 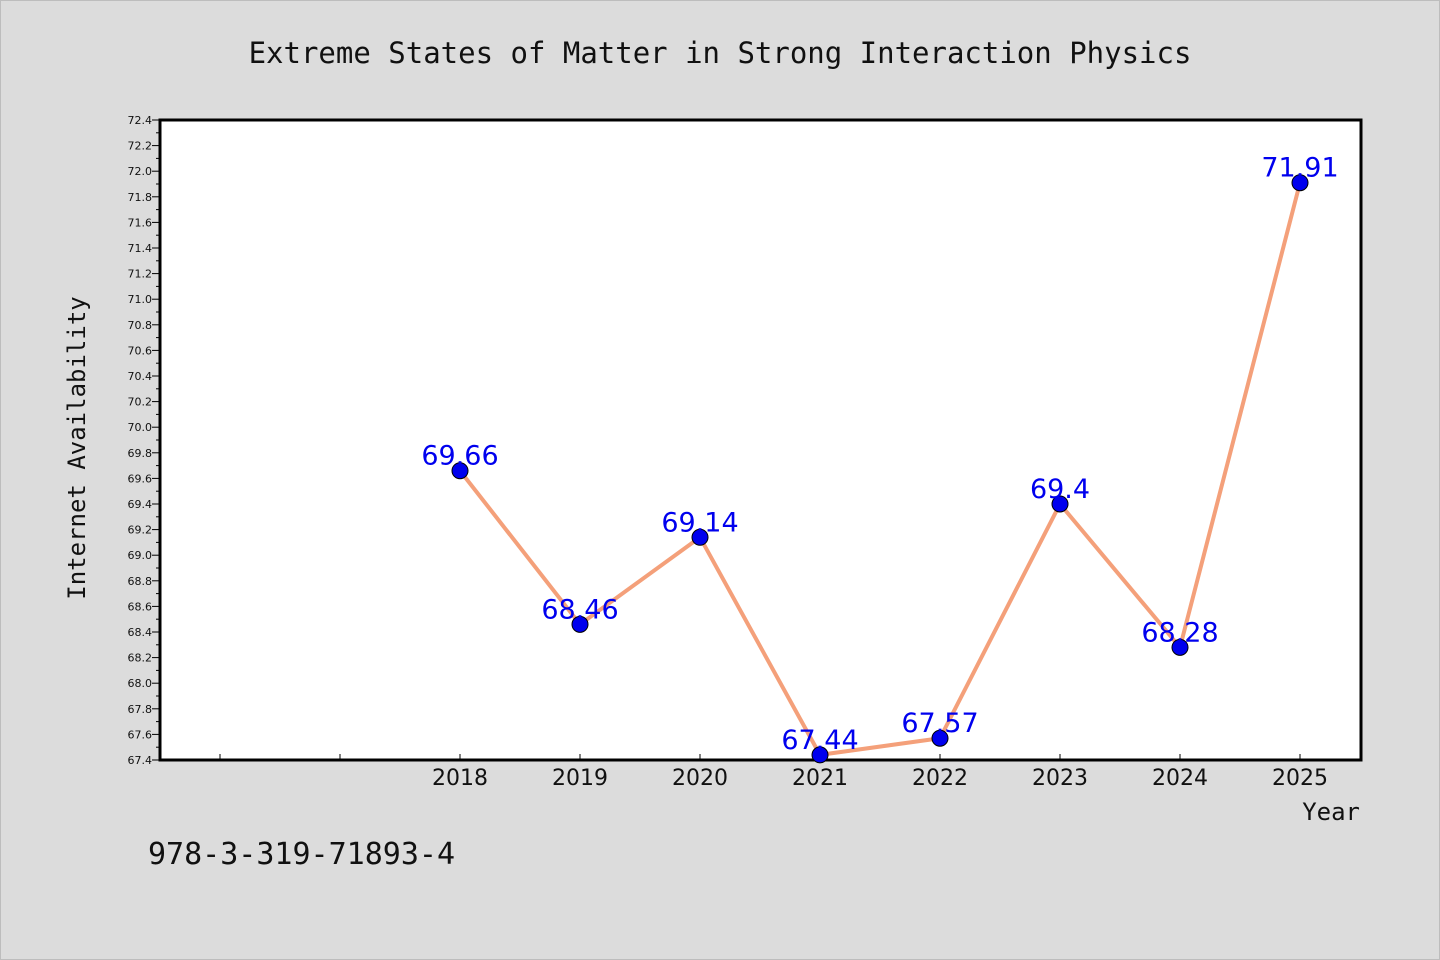 What do you see at coordinates (579, 609) in the screenshot?
I see `data-label: 68.46` at bounding box center [579, 609].